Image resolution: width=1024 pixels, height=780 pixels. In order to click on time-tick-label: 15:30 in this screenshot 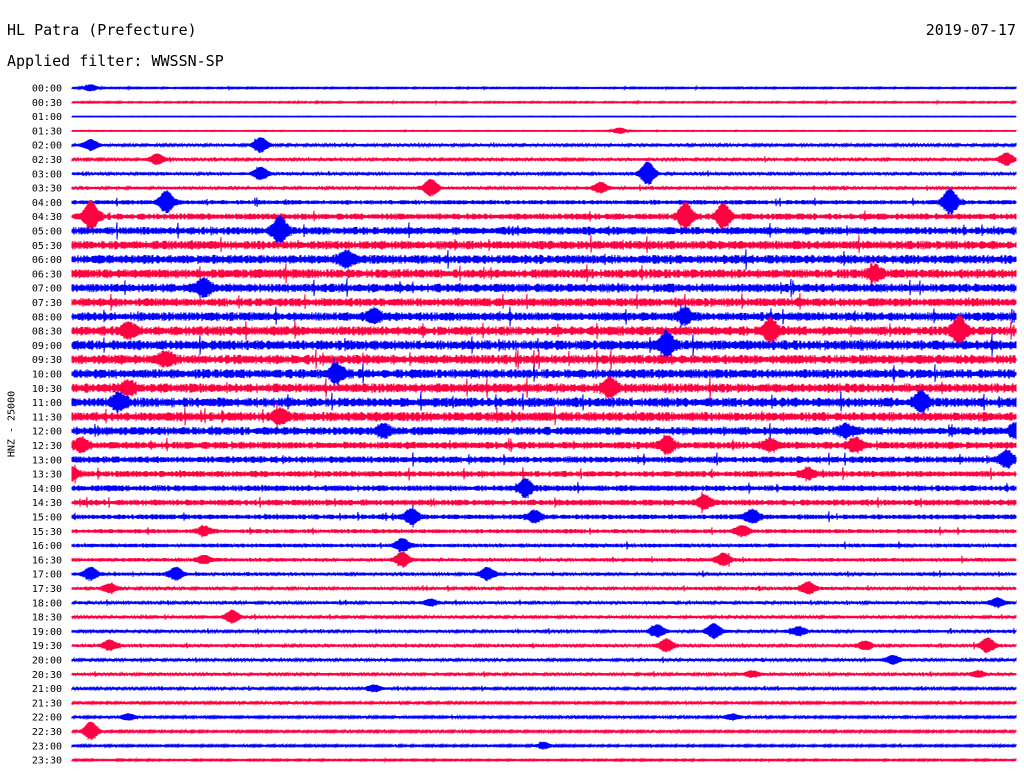, I will do `click(47, 532)`.